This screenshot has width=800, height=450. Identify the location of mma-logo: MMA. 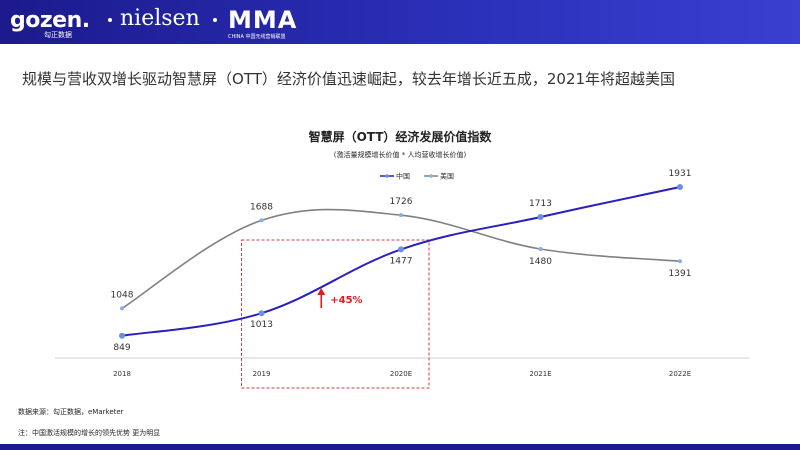
(263, 20).